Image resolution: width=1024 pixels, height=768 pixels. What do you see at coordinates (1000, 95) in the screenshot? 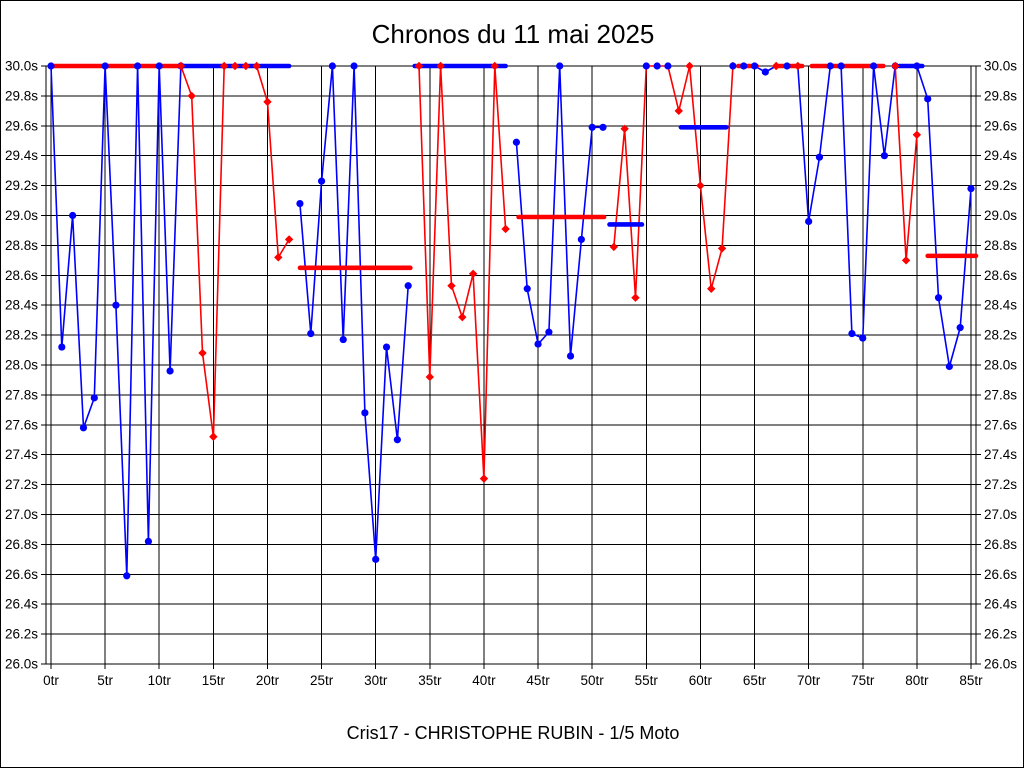
I see `y-axis-label-right: 29.8s` at bounding box center [1000, 95].